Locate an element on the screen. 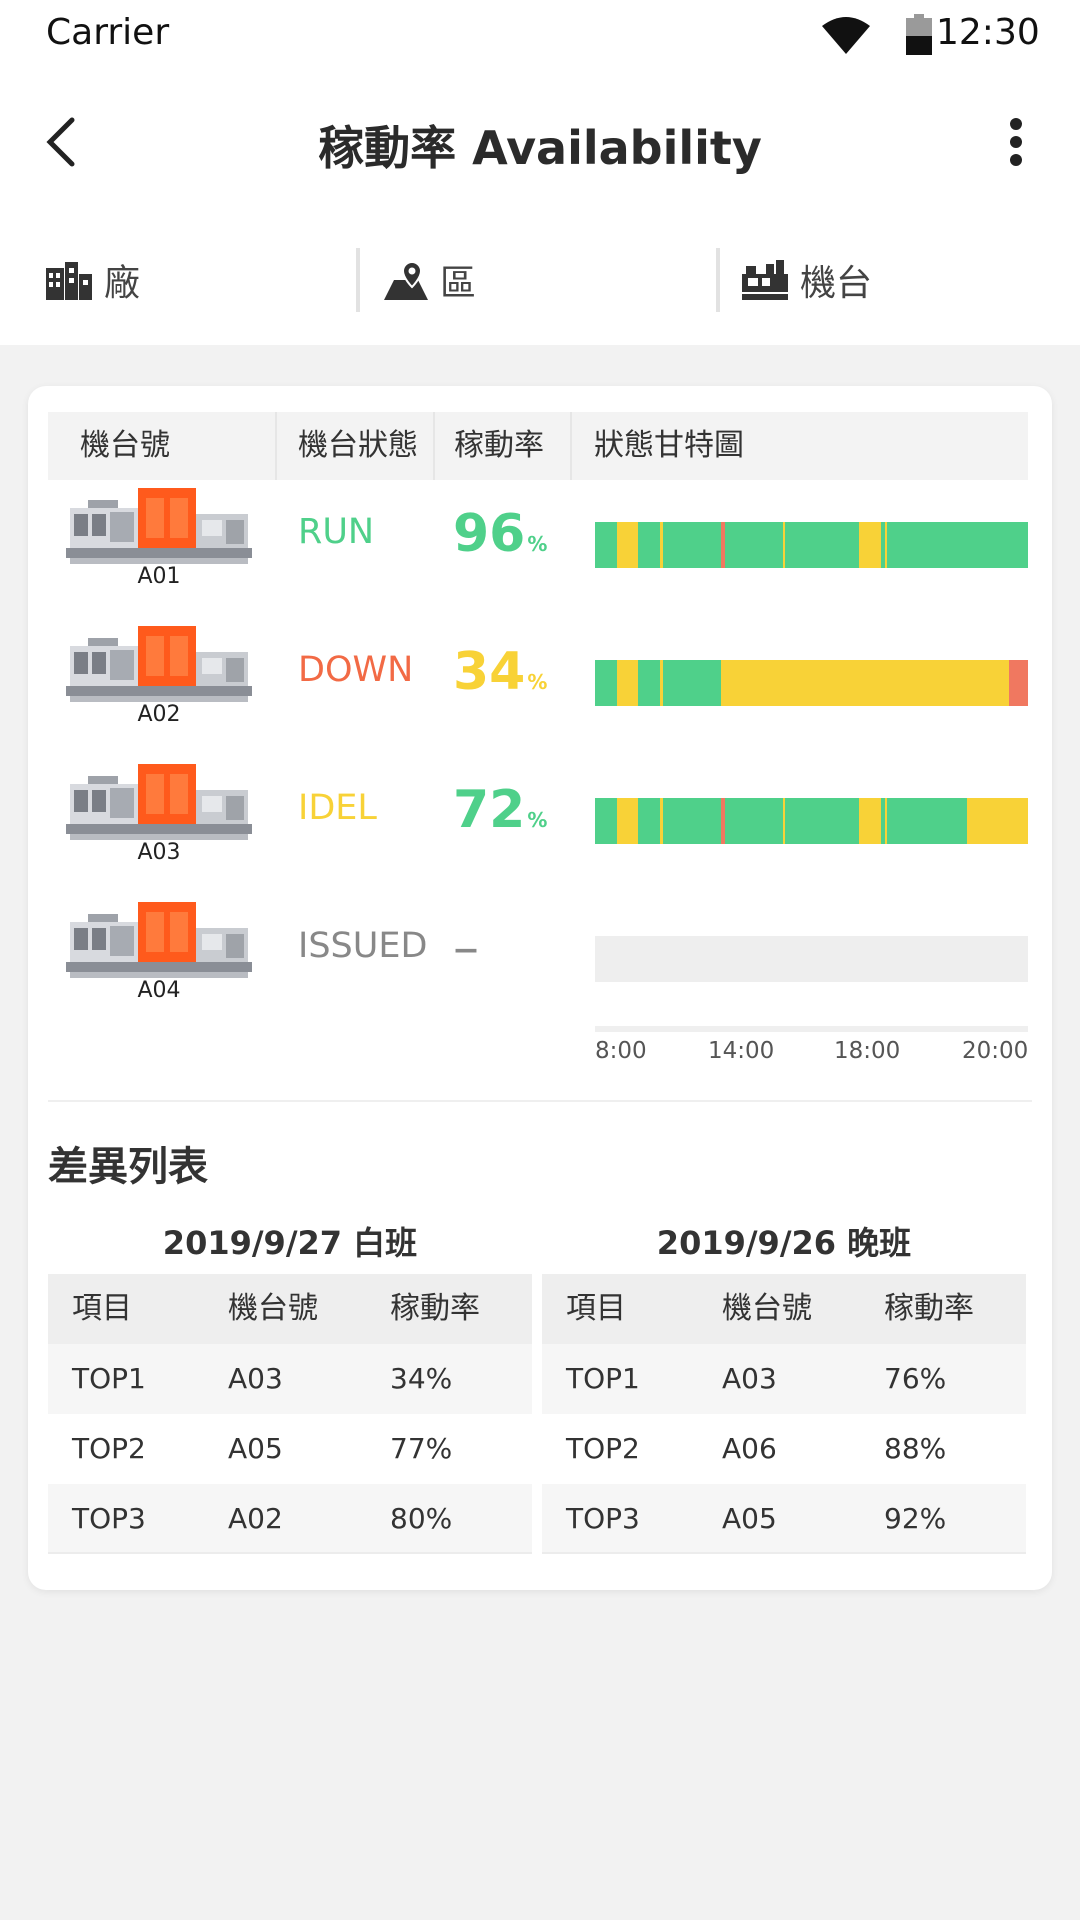 This screenshot has width=1080, height=1920. filter-divider is located at coordinates (718, 280).